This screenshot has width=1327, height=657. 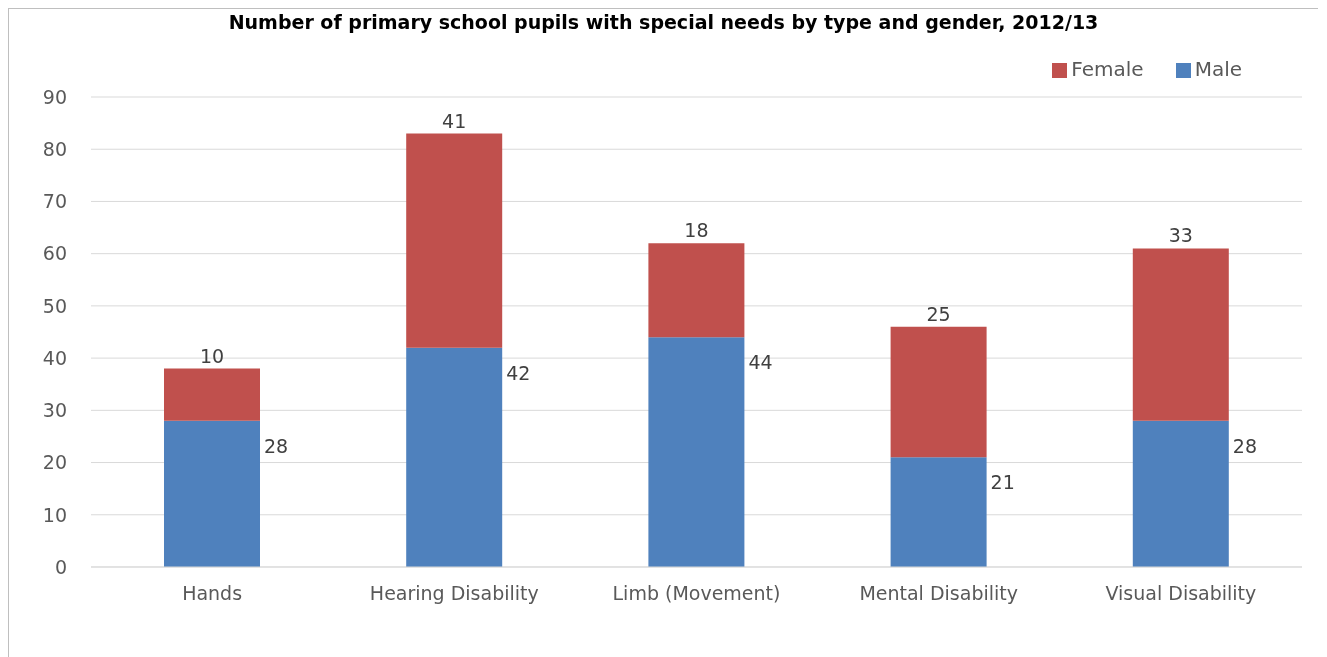 I want to click on x-tick-label: Mental Disability, so click(x=938, y=593).